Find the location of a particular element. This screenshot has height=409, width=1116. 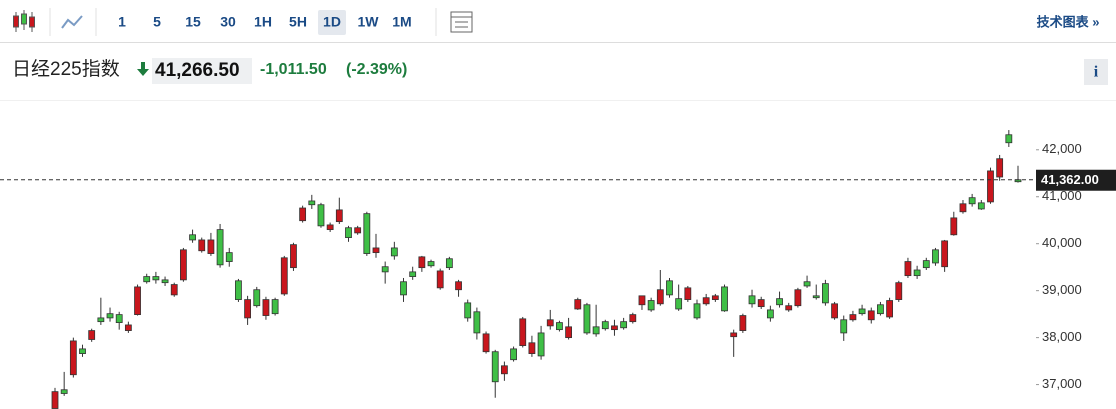

down-arrow is located at coordinates (143, 69).